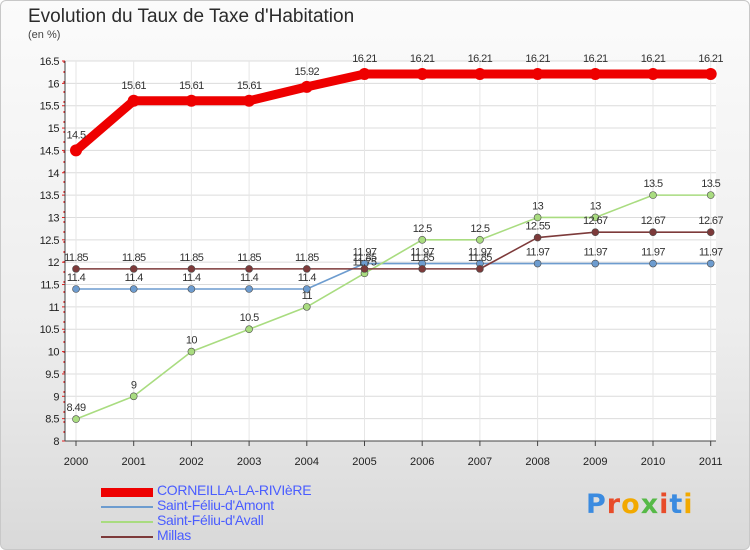  What do you see at coordinates (365, 262) in the screenshot?
I see `data-label: 11.75` at bounding box center [365, 262].